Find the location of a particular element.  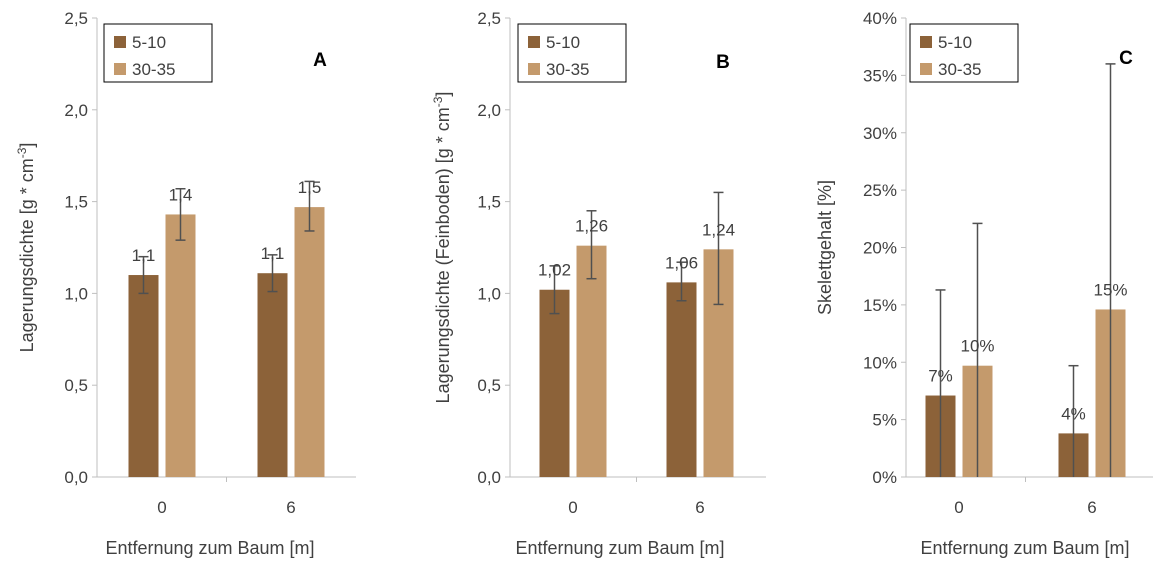

y-tick-label: 5% is located at coordinates (884, 420).